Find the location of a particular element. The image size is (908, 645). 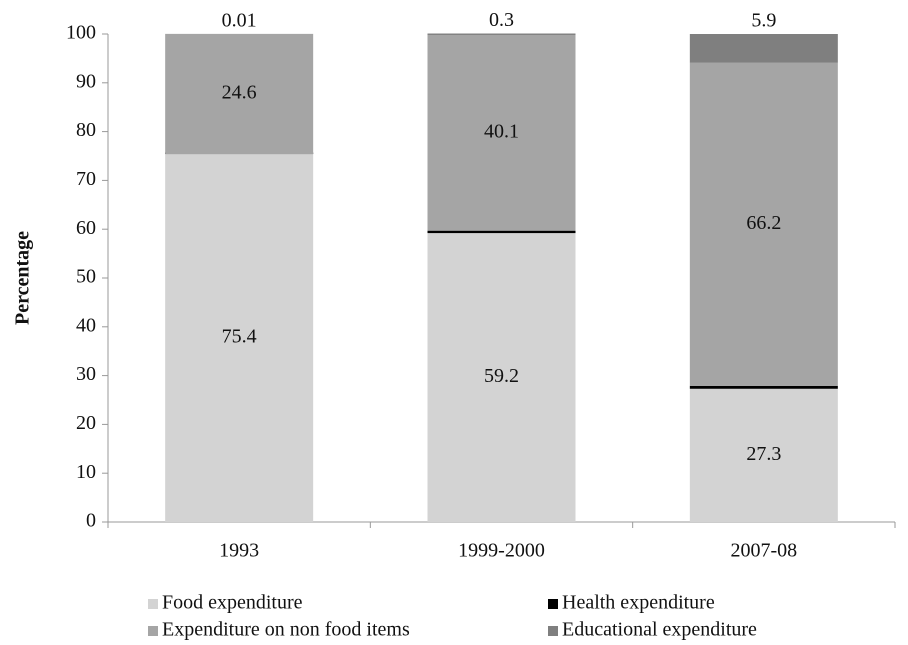

y-tick-label: 70 is located at coordinates (86, 179).